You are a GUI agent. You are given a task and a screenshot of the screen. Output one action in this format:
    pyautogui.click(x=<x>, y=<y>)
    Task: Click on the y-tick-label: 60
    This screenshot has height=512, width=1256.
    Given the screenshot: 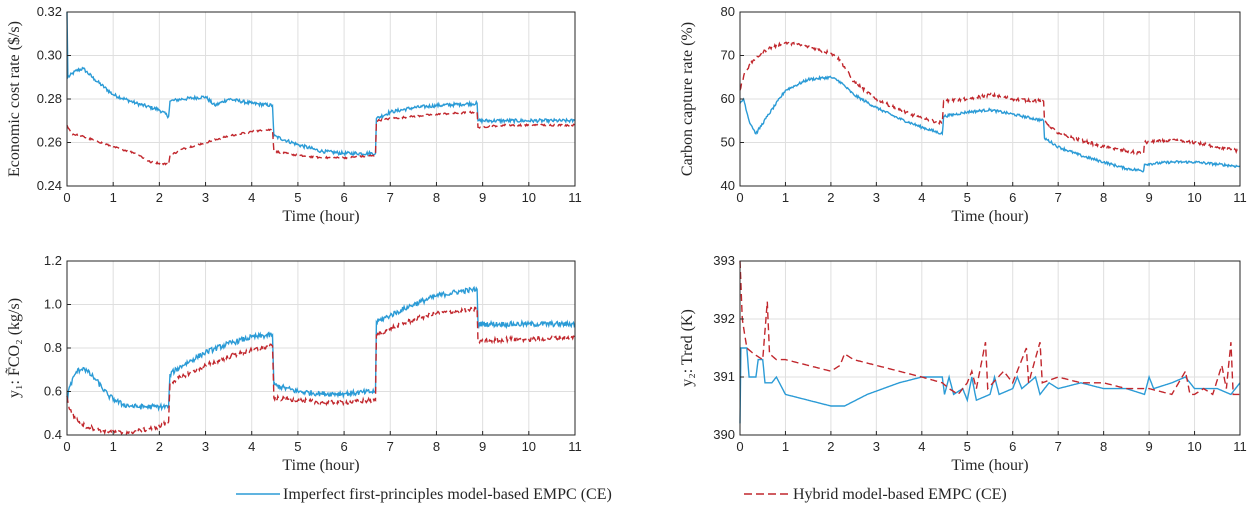 What is the action you would take?
    pyautogui.click(x=728, y=98)
    